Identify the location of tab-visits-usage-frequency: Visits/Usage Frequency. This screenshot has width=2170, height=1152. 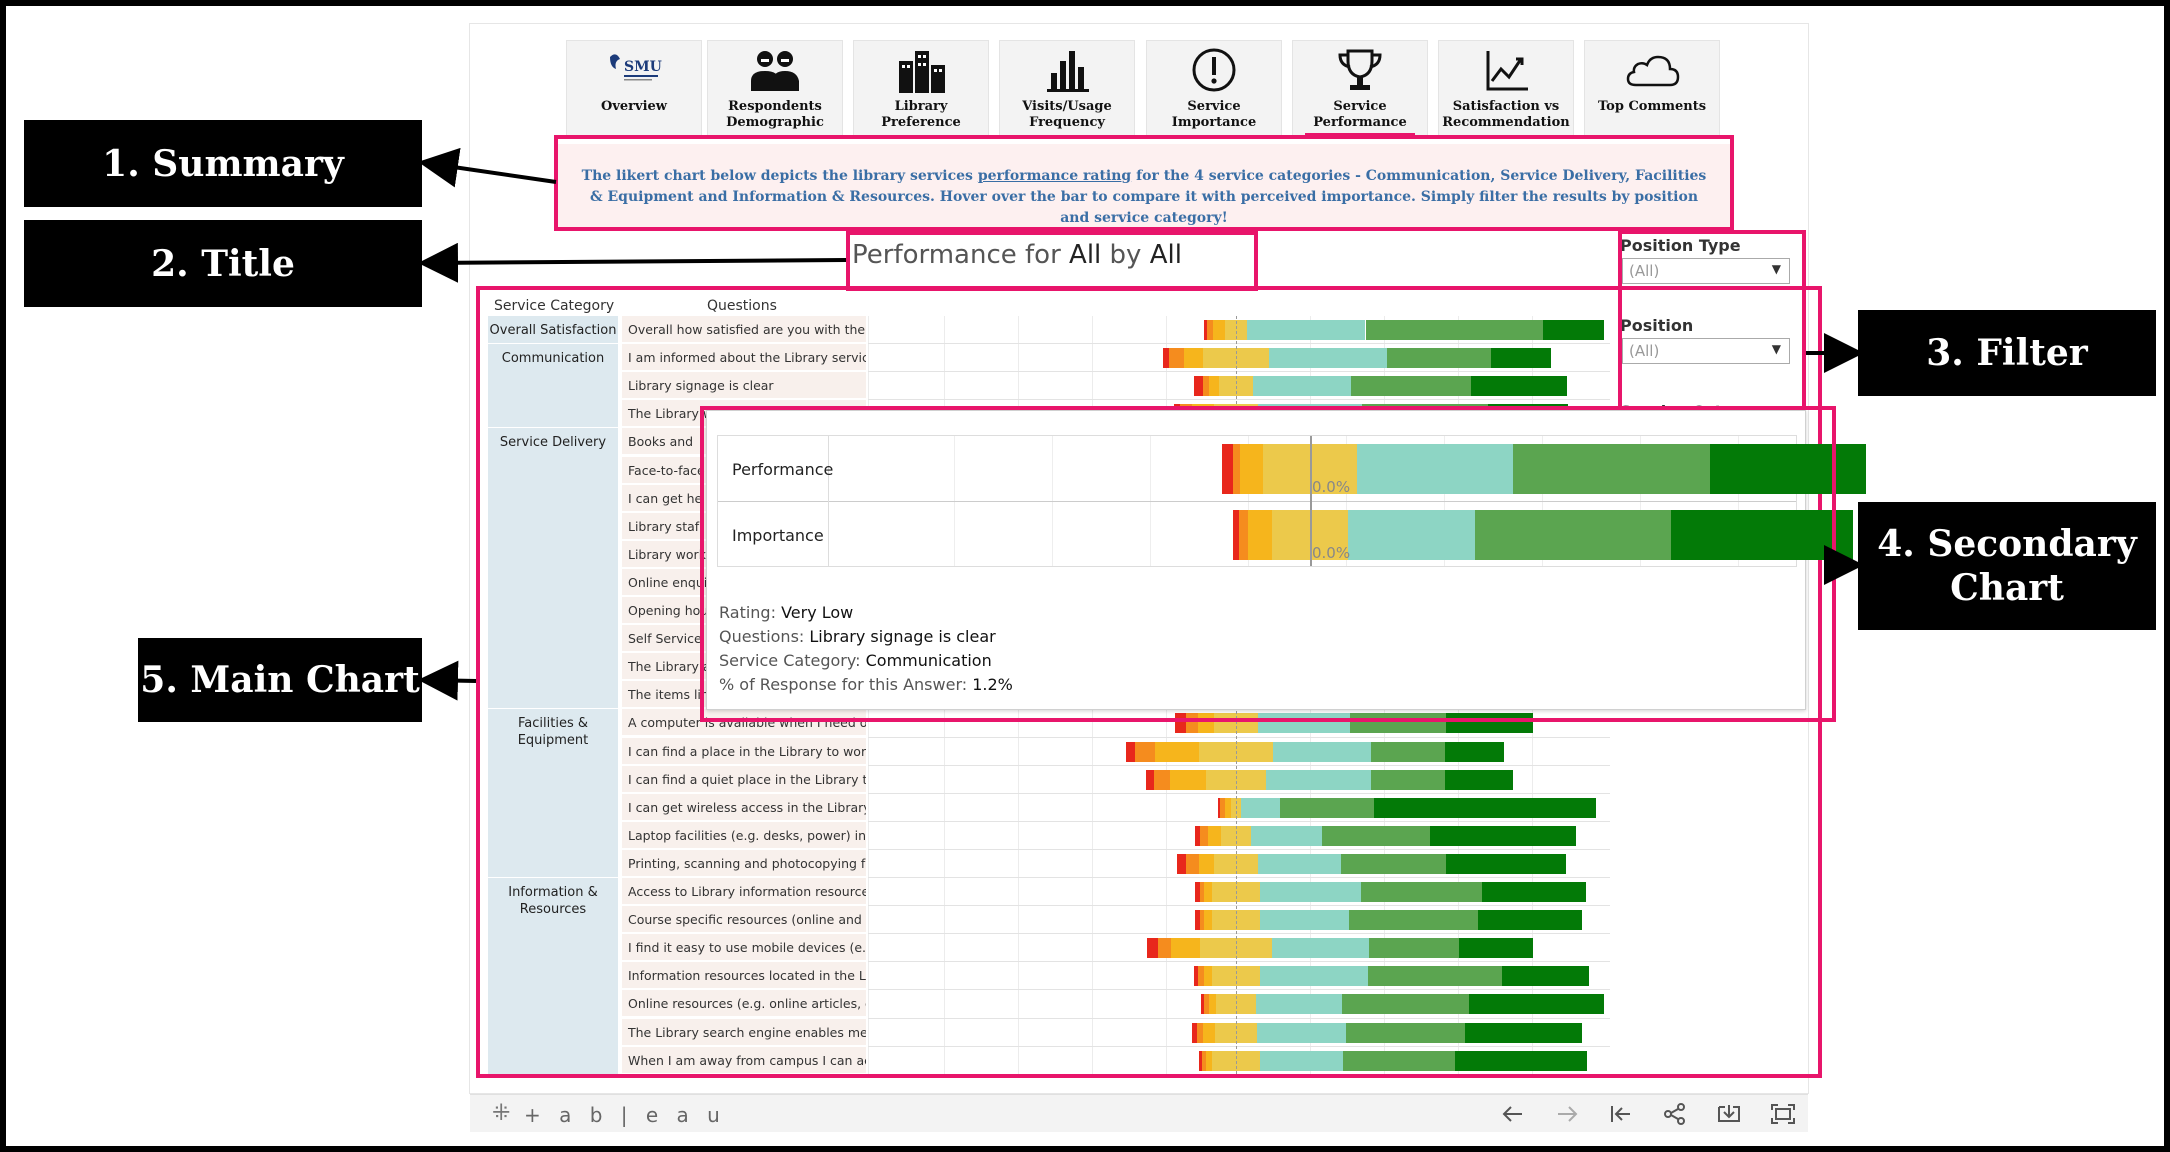
(1067, 88).